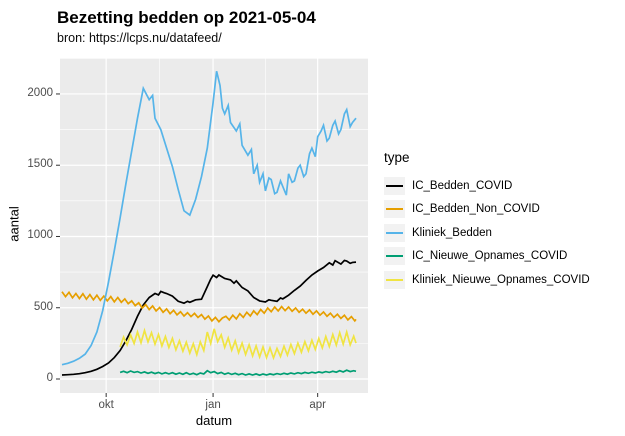  What do you see at coordinates (214, 420) in the screenshot?
I see `x-axis-label: datum` at bounding box center [214, 420].